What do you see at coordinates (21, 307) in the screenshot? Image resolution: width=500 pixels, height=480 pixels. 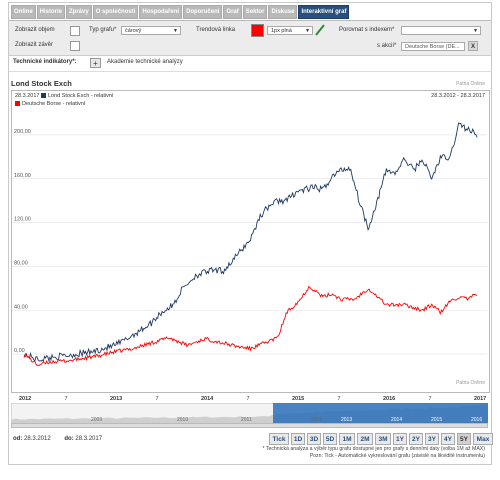 I see `y-tick-label: 40,00` at bounding box center [21, 307].